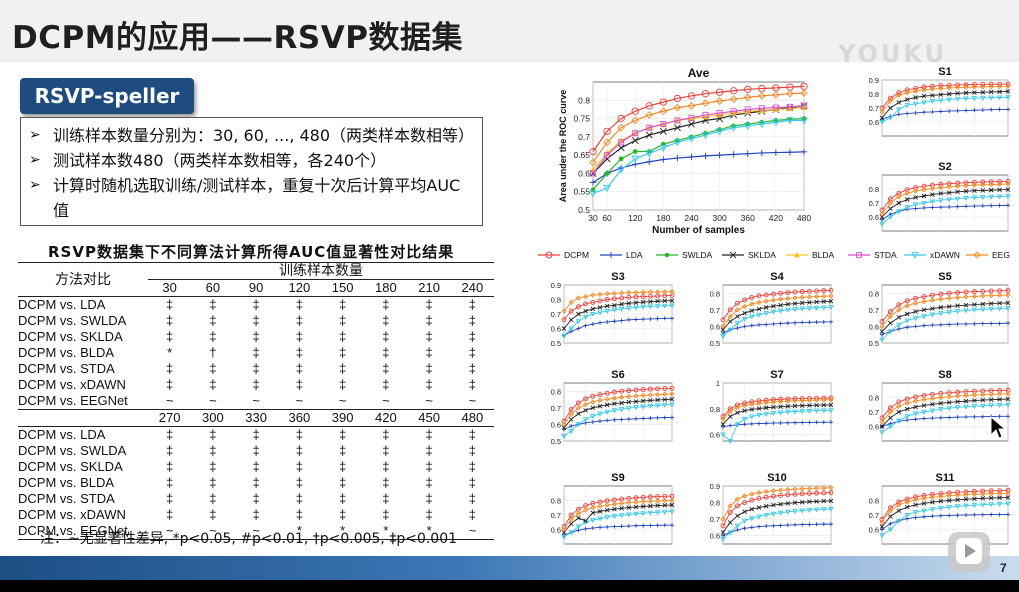 Image resolution: width=1019 pixels, height=592 pixels. I want to click on plot-frame, so click(945, 314).